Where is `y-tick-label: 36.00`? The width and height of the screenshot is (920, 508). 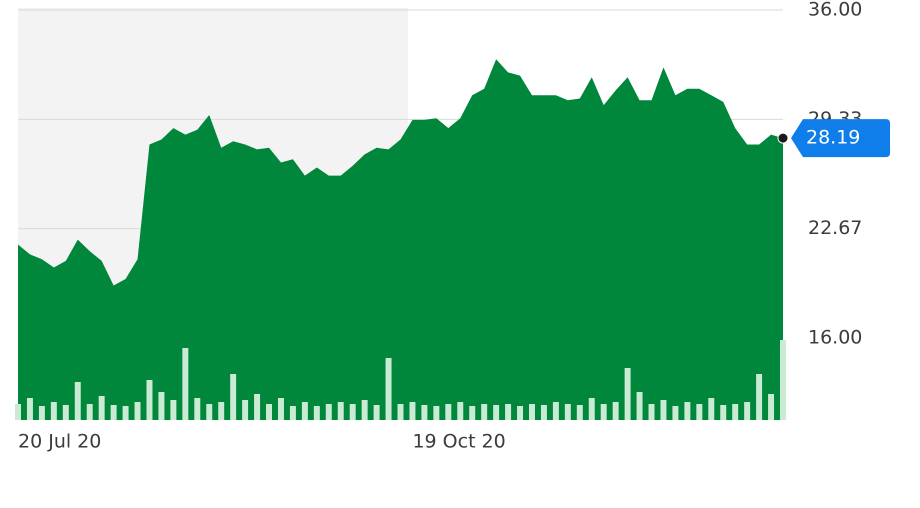
y-tick-label: 36.00 is located at coordinates (835, 10).